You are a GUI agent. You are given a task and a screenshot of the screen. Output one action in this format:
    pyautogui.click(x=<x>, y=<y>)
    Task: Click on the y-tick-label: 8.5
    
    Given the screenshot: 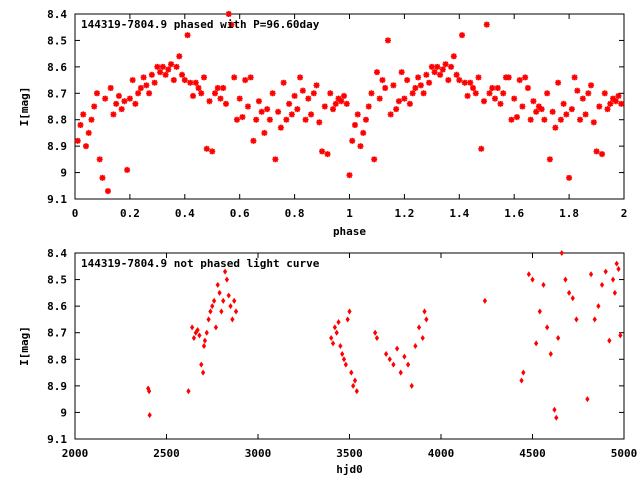 What is the action you would take?
    pyautogui.click(x=57, y=40)
    